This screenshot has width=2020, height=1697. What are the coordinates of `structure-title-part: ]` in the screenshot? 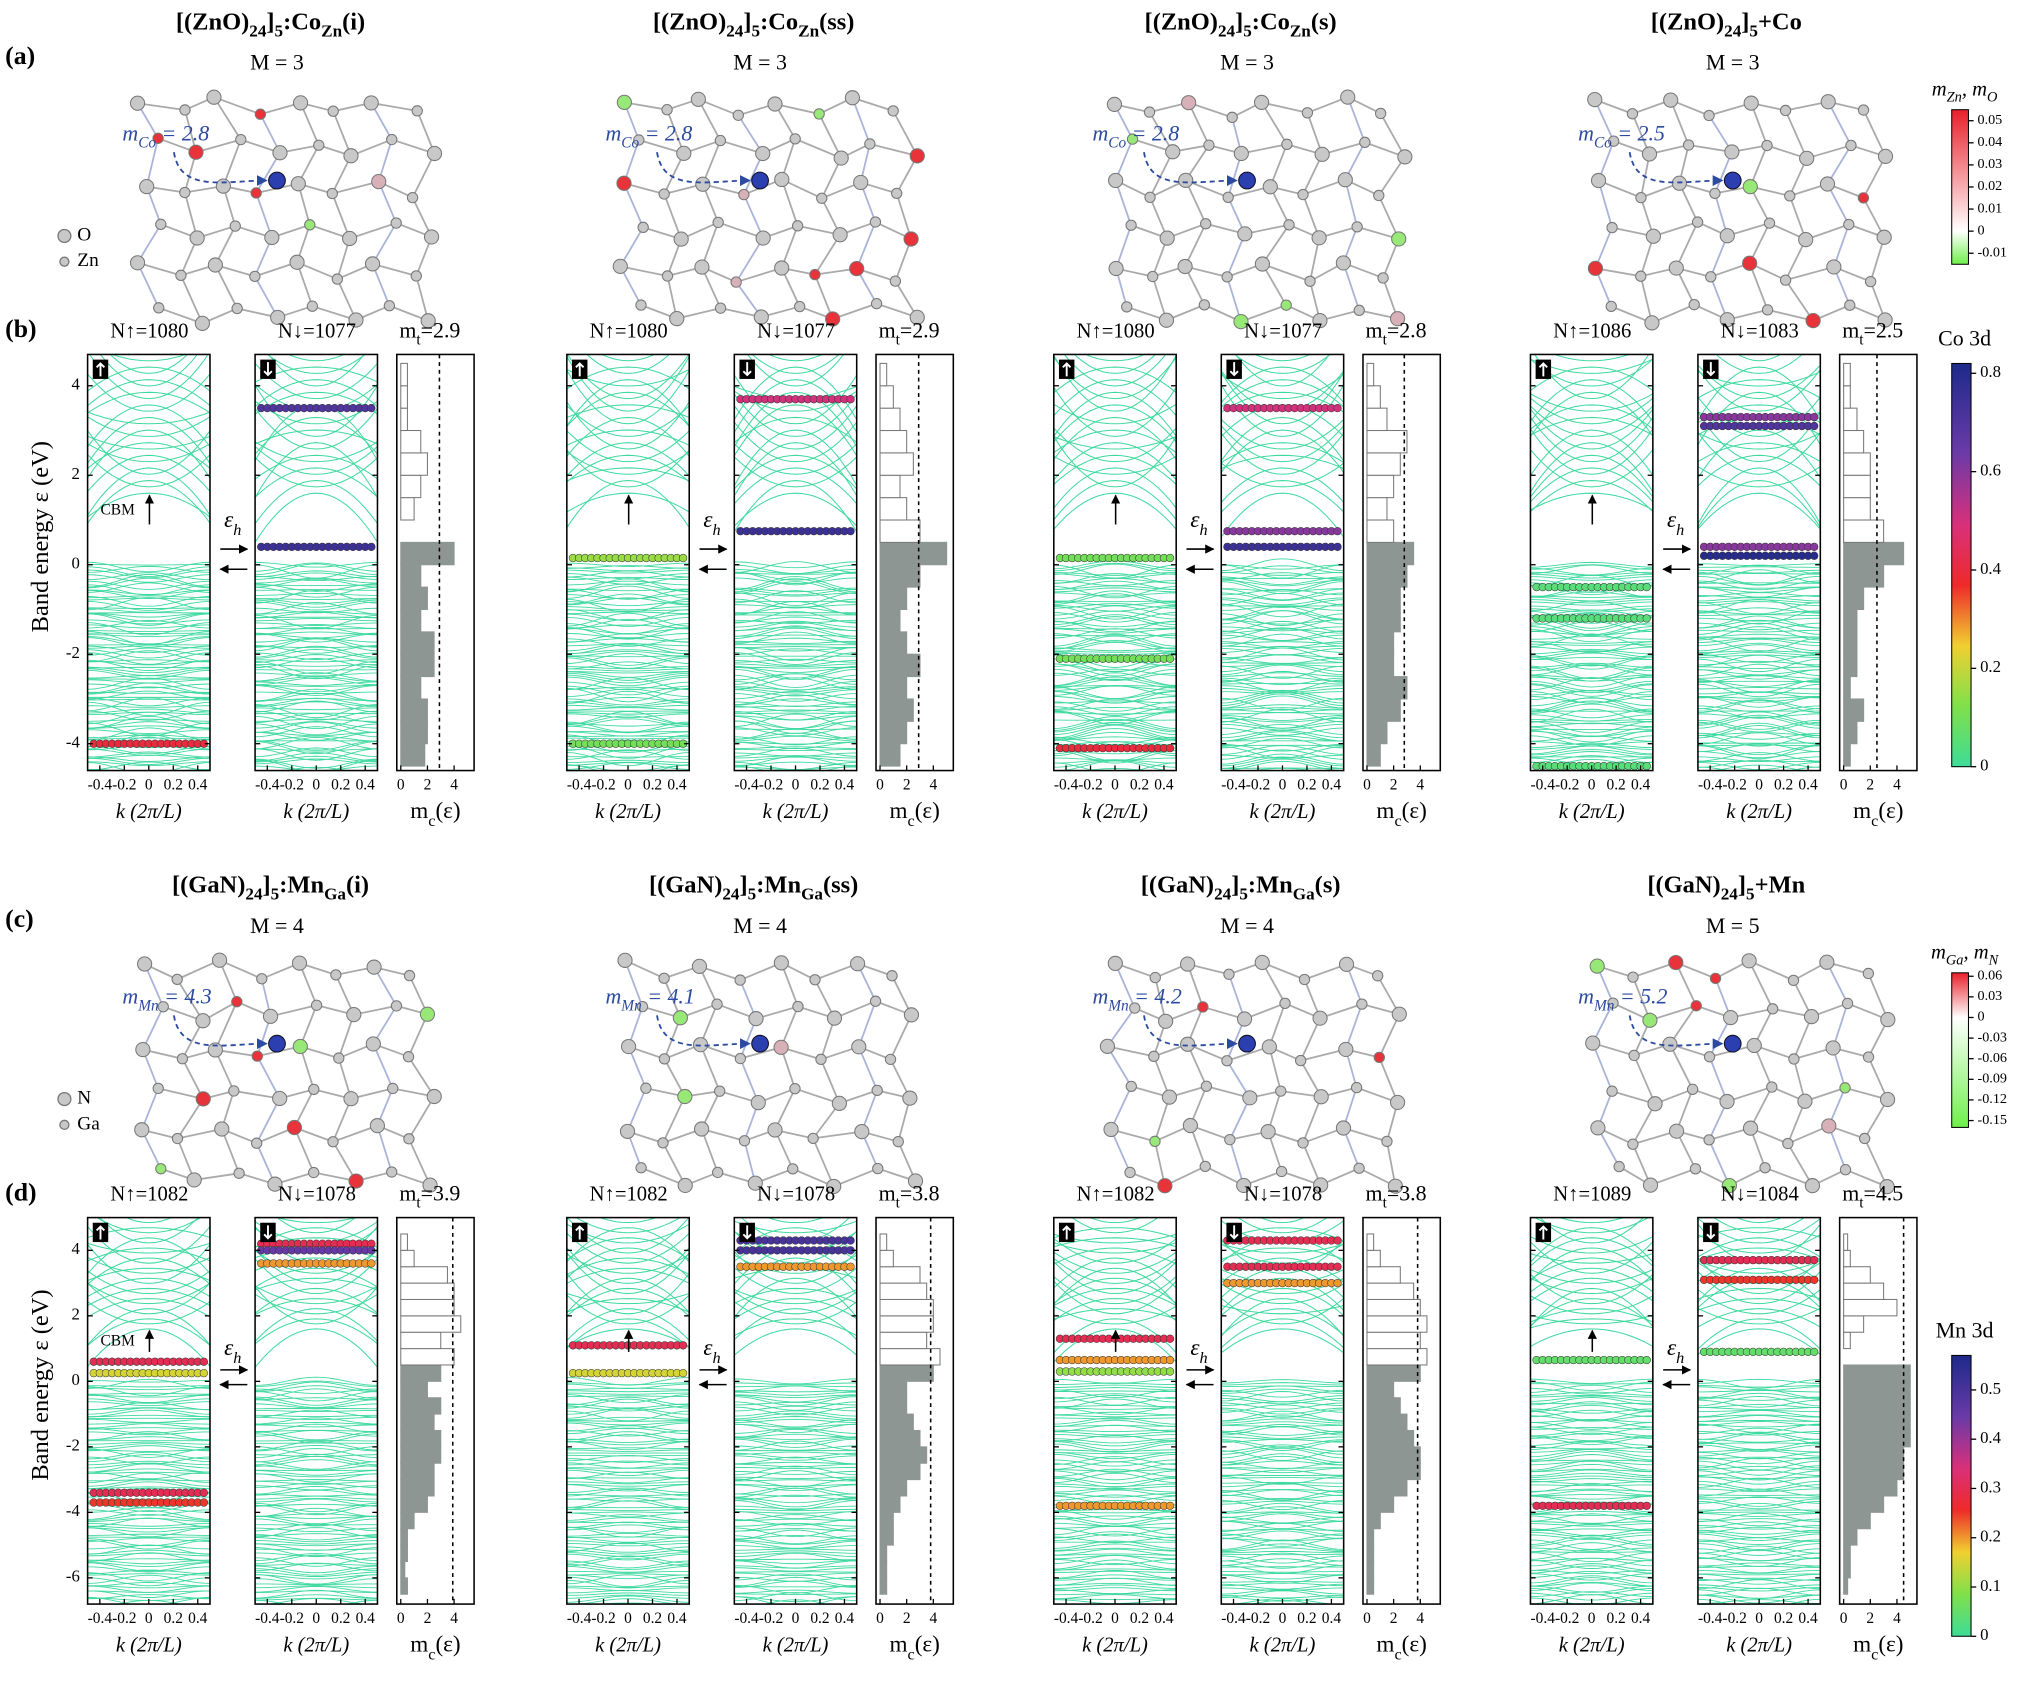 It's located at (743, 884).